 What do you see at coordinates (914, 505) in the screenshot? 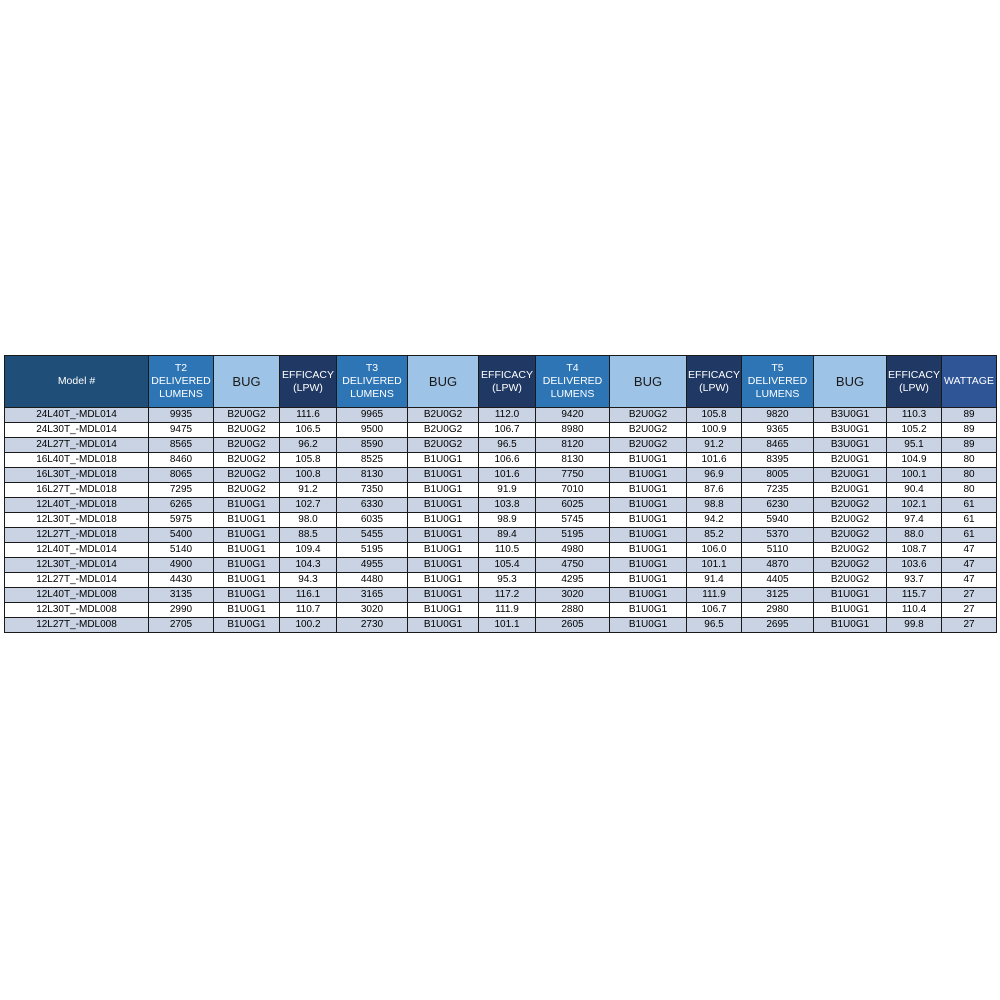
I see `cell-t5-efficacy: 102.1` at bounding box center [914, 505].